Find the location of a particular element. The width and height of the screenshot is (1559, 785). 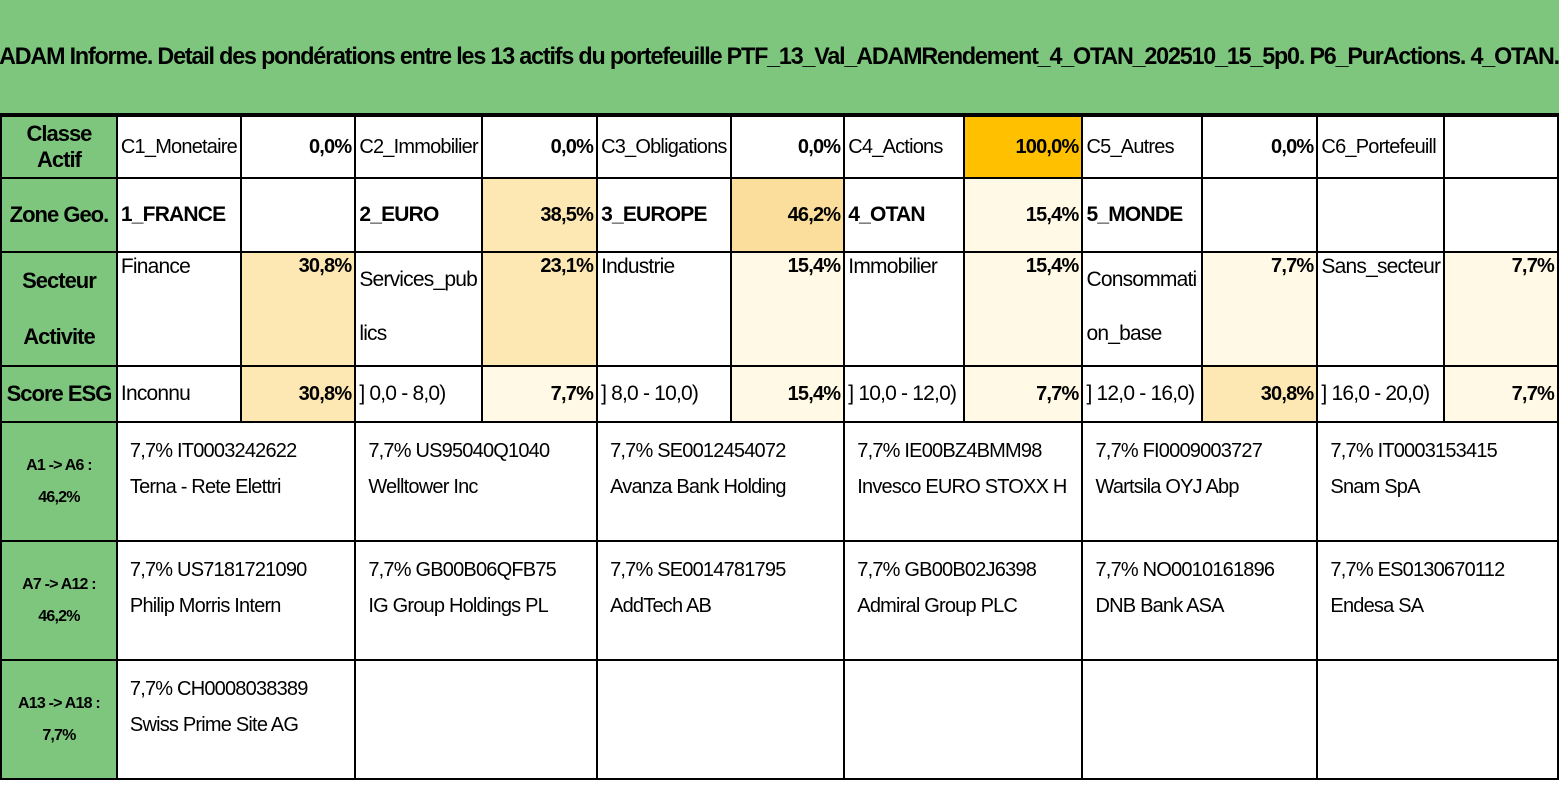

score-esg-header: Score ESG is located at coordinates (59, 394).